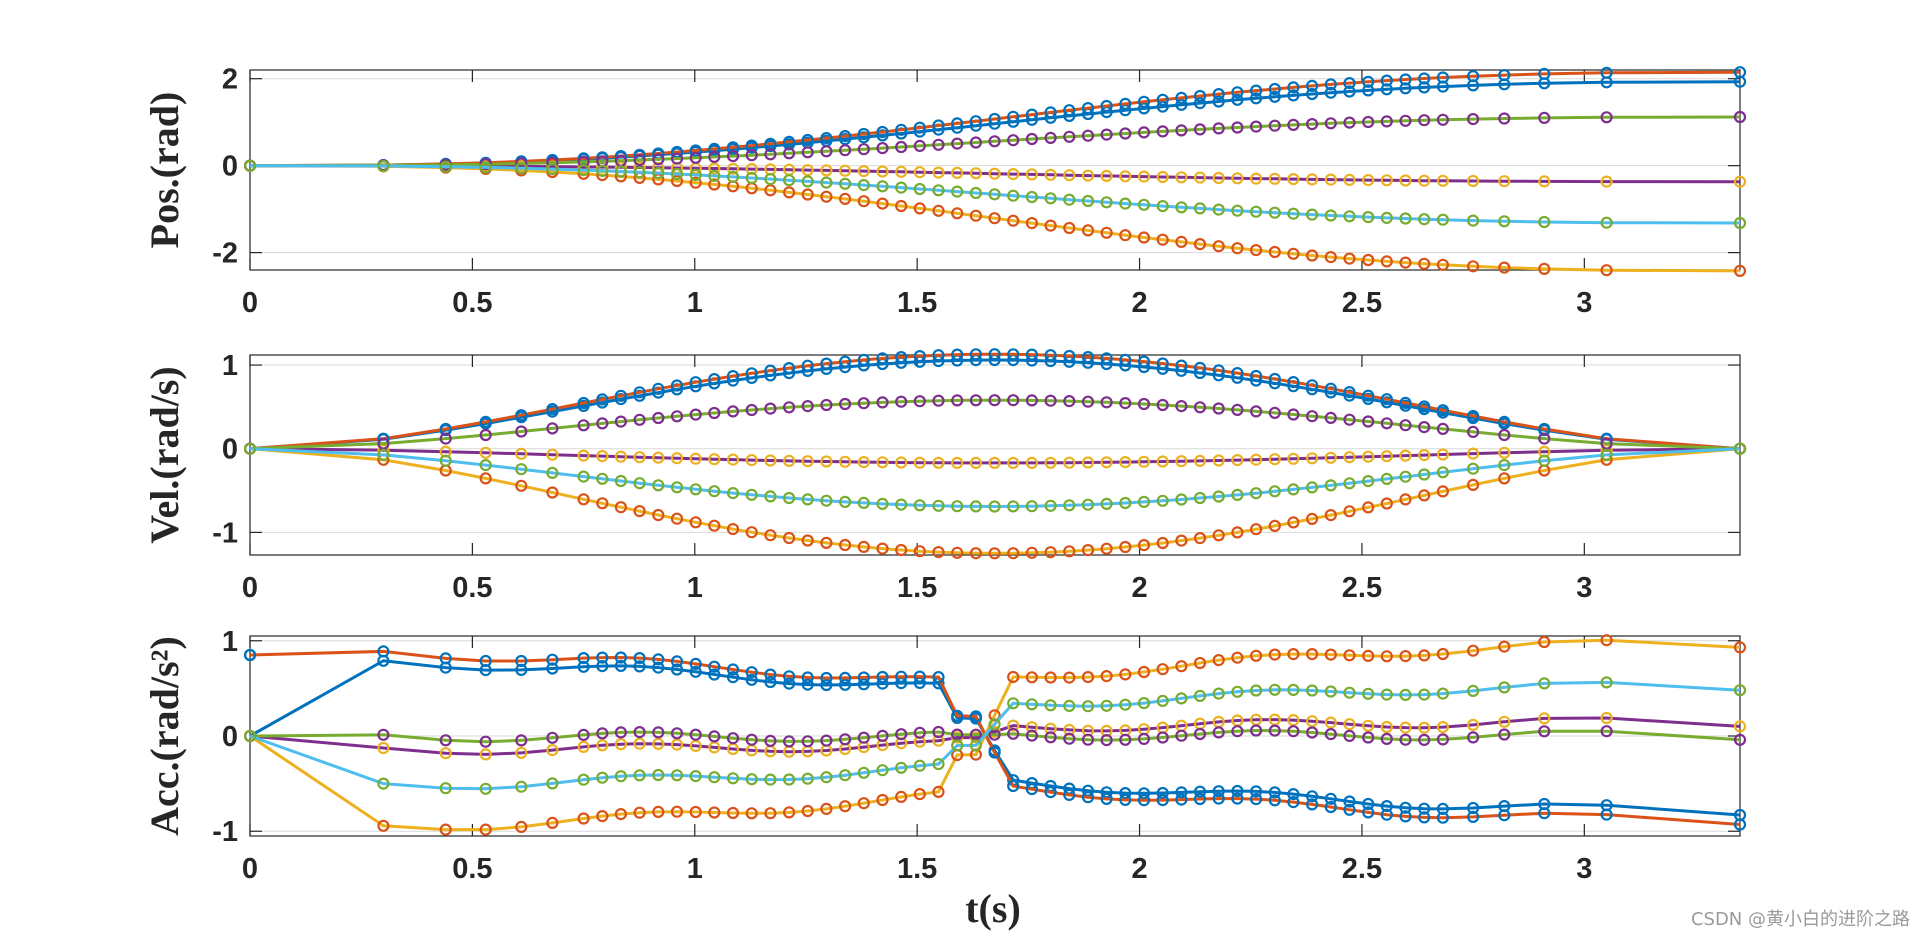 This screenshot has height=937, width=1920. I want to click on y-tick-label: -2, so click(225, 254).